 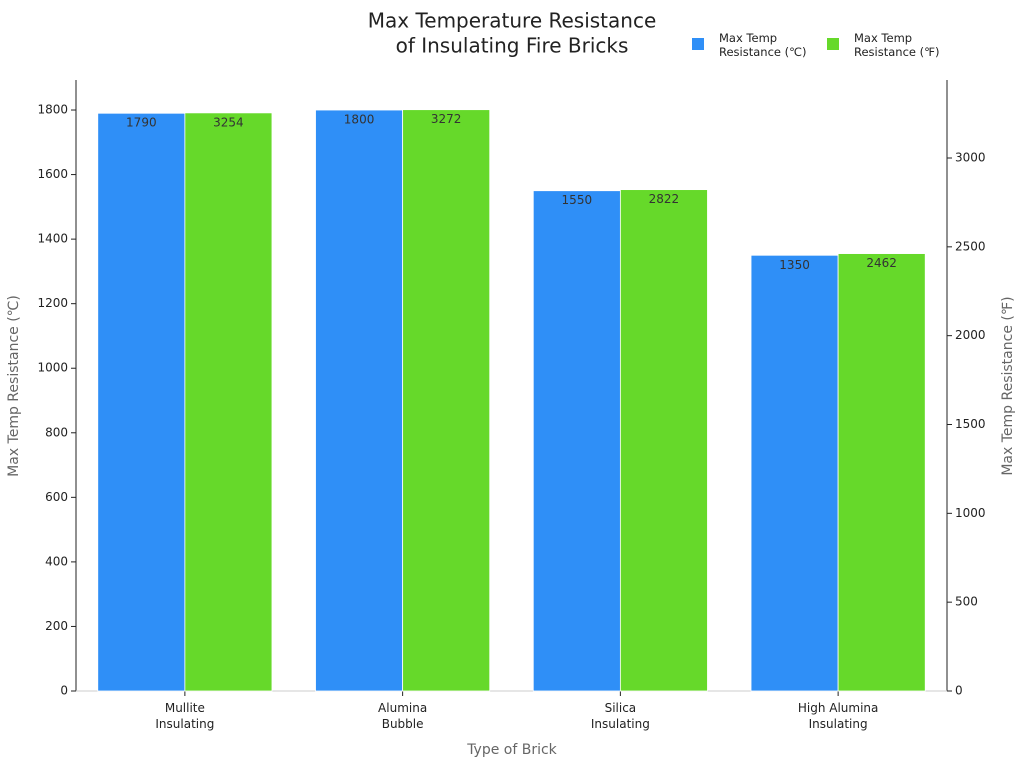 What do you see at coordinates (897, 45) in the screenshot?
I see `legend-label: Max Temp Resistance (℉)` at bounding box center [897, 45].